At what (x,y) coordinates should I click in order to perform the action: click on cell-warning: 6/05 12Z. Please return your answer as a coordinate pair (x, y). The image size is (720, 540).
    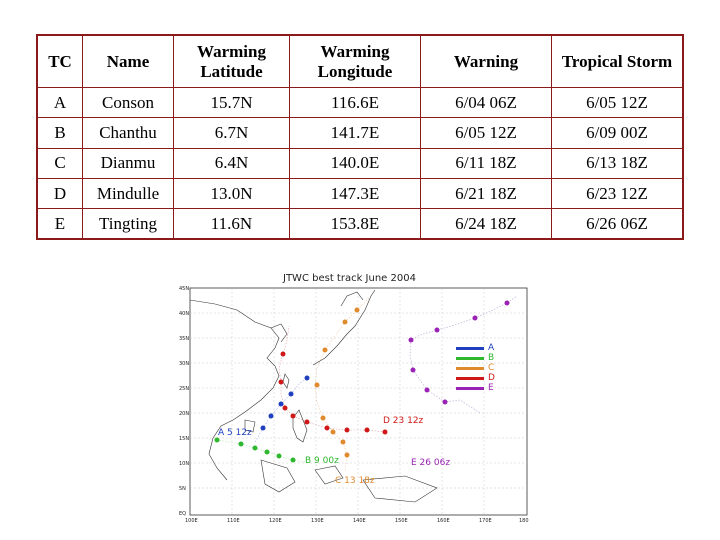
    Looking at the image, I should click on (486, 133).